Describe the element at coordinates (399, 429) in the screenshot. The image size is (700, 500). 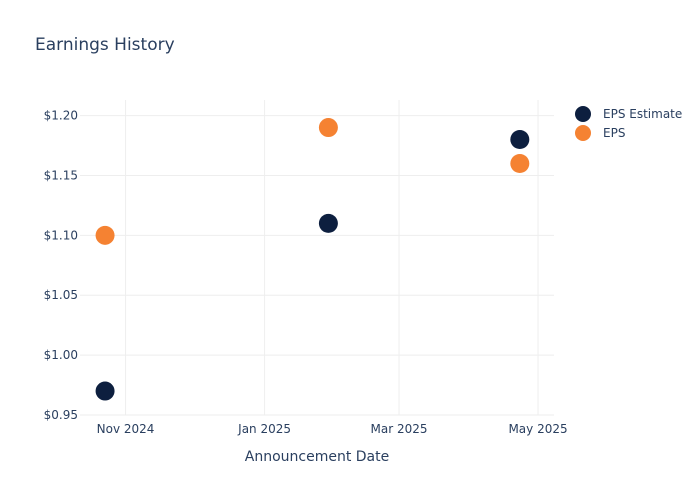
I see `x-tick-label: Mar 2025` at that location.